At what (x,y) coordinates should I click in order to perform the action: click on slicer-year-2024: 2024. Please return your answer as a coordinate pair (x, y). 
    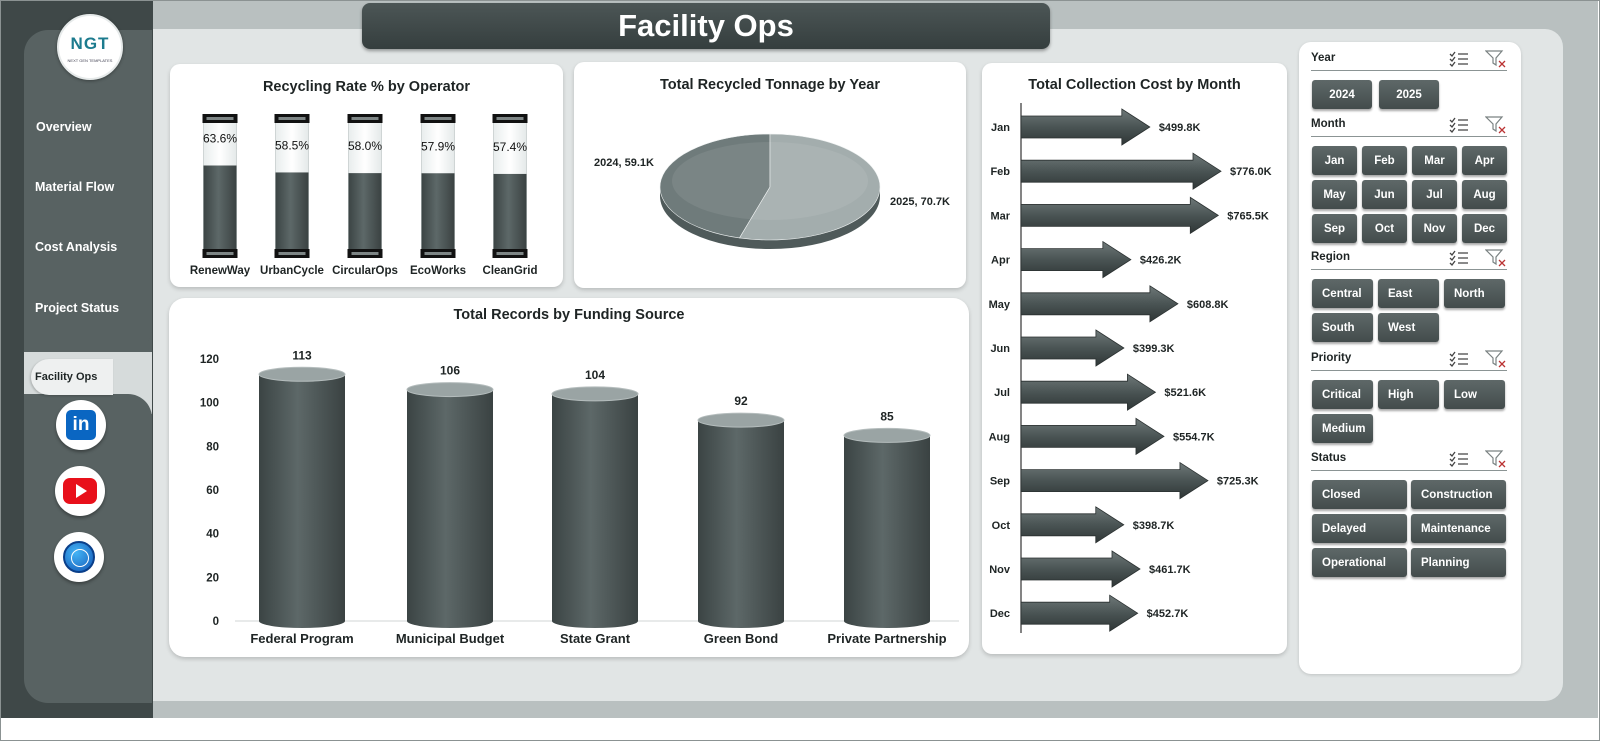
    Looking at the image, I should click on (1342, 94).